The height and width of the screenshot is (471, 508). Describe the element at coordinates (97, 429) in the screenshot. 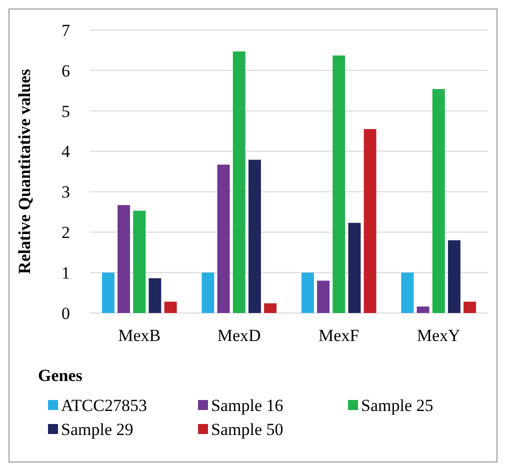

I see `legend-label: Sample 29` at that location.